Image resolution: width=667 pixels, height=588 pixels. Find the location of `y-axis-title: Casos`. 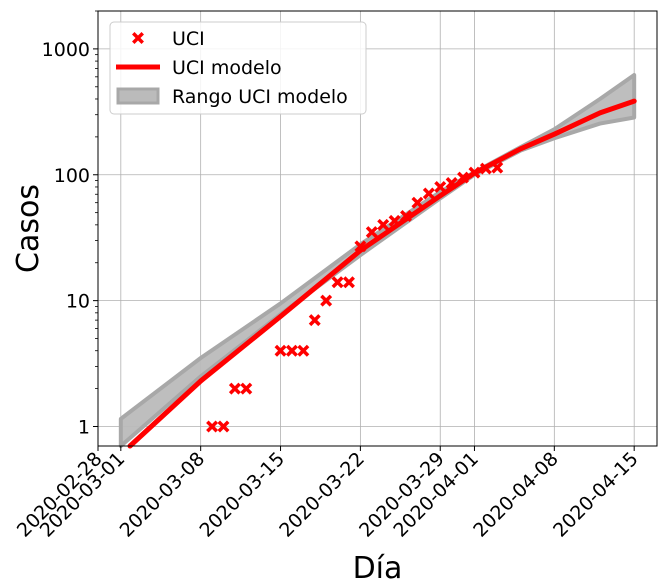

y-axis-title: Casos is located at coordinates (28, 228).